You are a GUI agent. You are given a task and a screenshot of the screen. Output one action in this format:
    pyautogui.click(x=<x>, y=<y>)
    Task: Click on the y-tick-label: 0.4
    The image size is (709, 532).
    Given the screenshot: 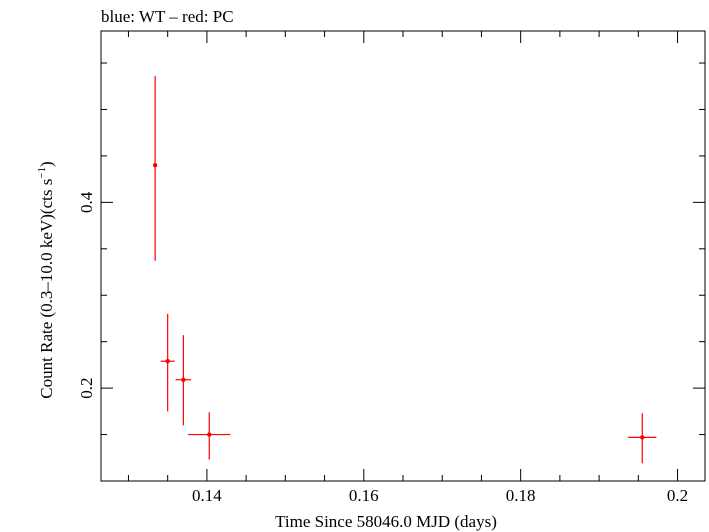 What is the action you would take?
    pyautogui.click(x=86, y=202)
    